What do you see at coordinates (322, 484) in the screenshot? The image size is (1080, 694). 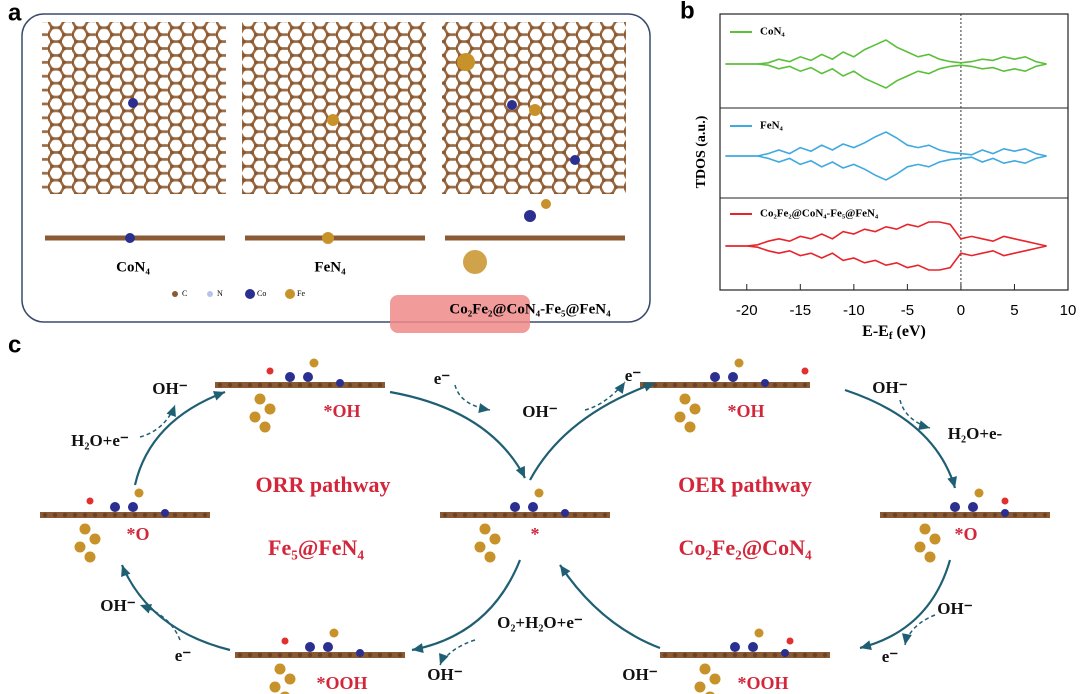 I see `pathway-label: ORR pathway` at bounding box center [322, 484].